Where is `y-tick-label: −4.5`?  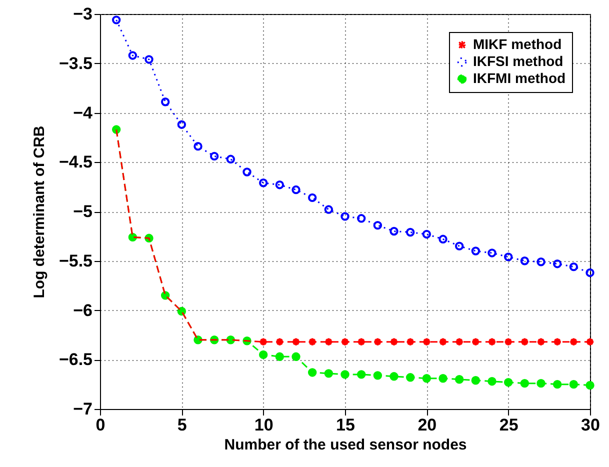 y-tick-label: −4.5 is located at coordinates (75, 162).